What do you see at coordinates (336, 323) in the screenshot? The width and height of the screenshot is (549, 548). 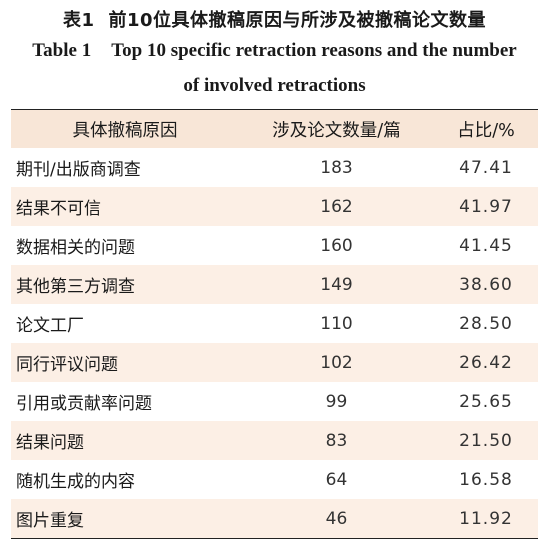 I see `count-cell: 110` at bounding box center [336, 323].